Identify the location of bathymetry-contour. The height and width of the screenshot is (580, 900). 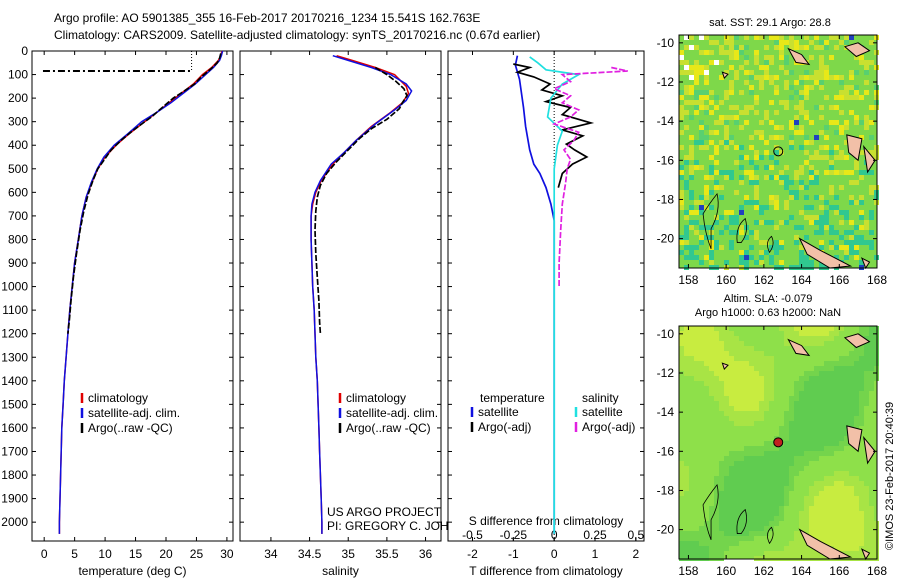
(741, 230).